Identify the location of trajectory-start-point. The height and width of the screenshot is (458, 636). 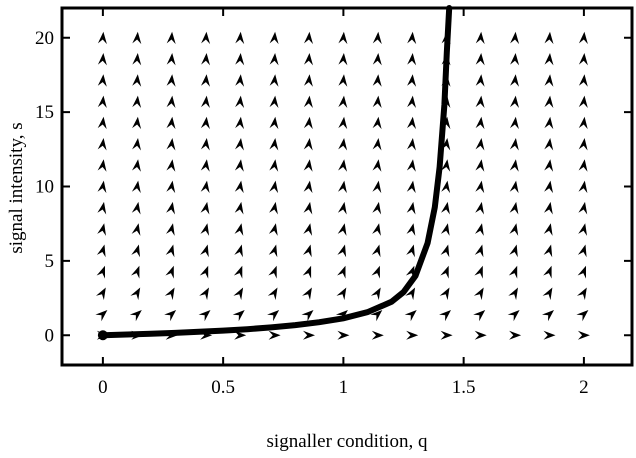
(102, 335).